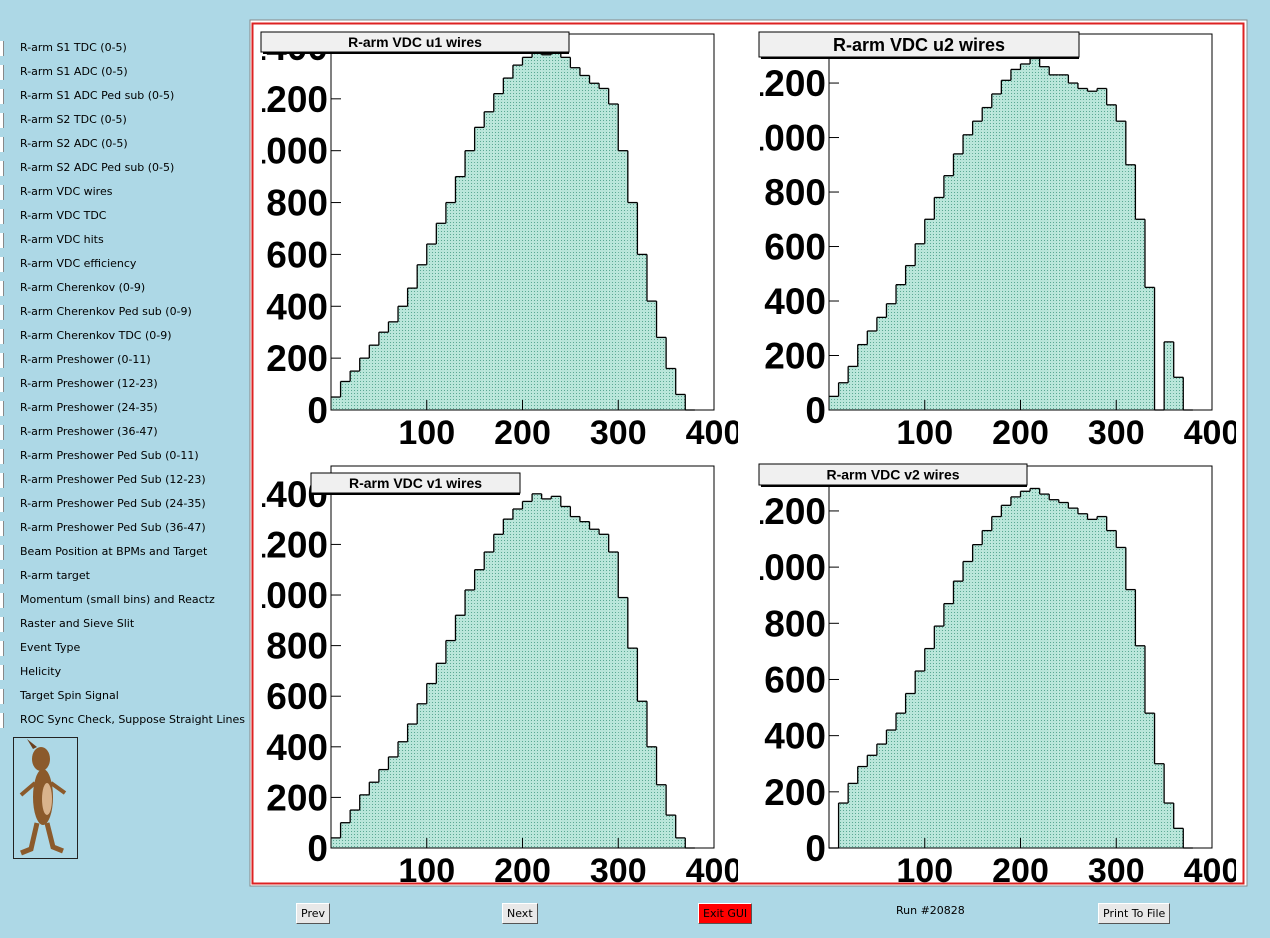 The height and width of the screenshot is (938, 1270). Describe the element at coordinates (129, 48) in the screenshot. I see `menu-item: R-arm S1 TDC (0-5)` at that location.